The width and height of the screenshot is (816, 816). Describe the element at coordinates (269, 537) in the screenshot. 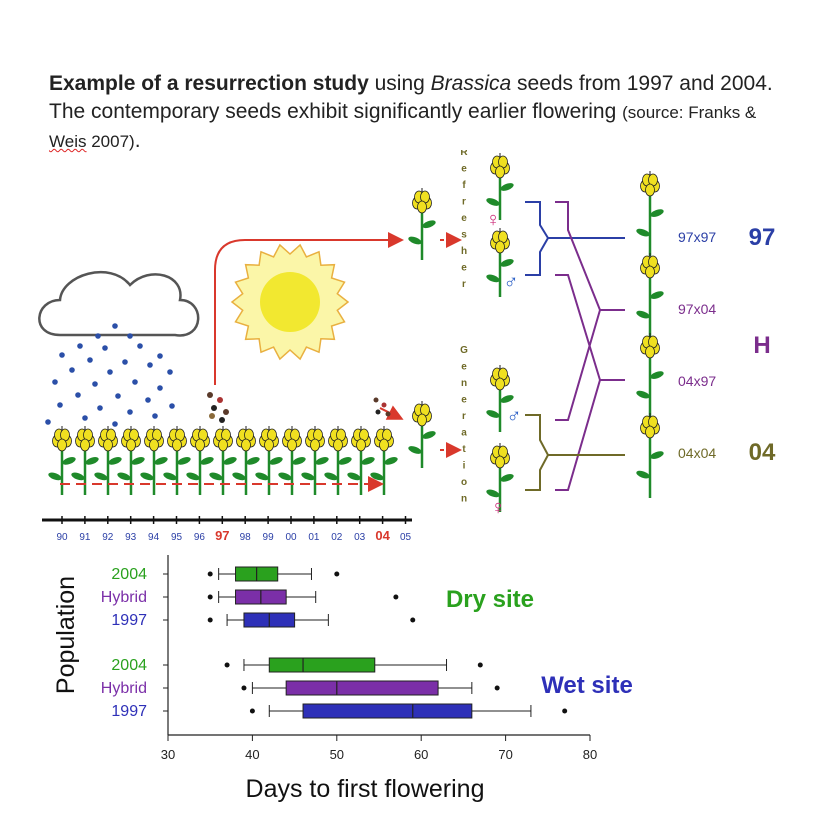

I see `timeline-year-label: 99` at that location.